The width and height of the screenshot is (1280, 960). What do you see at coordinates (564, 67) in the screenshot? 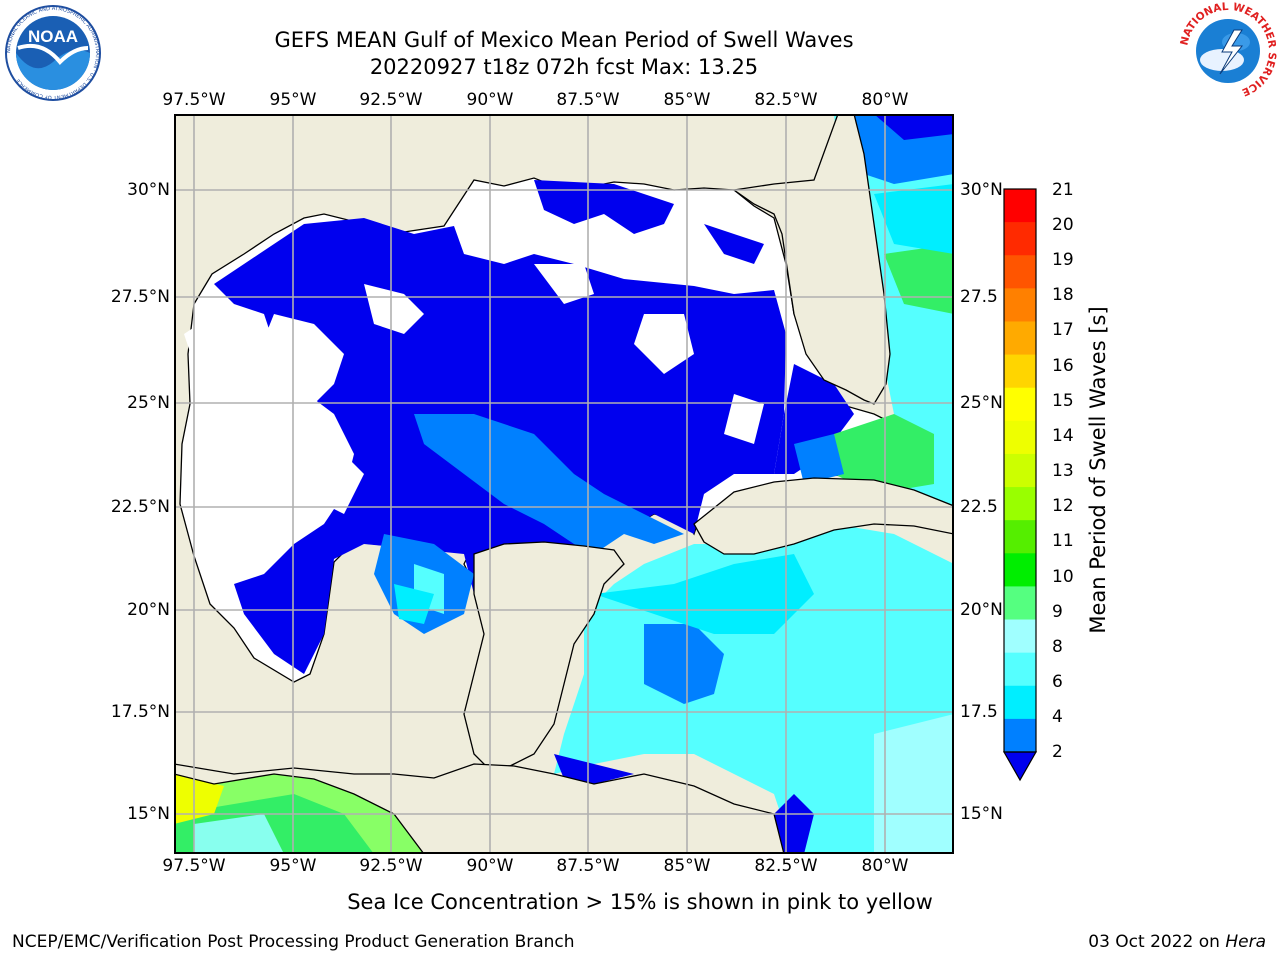
I see `map-subtitle: 20220927 t18z 072h fcst Max: 13.25` at bounding box center [564, 67].